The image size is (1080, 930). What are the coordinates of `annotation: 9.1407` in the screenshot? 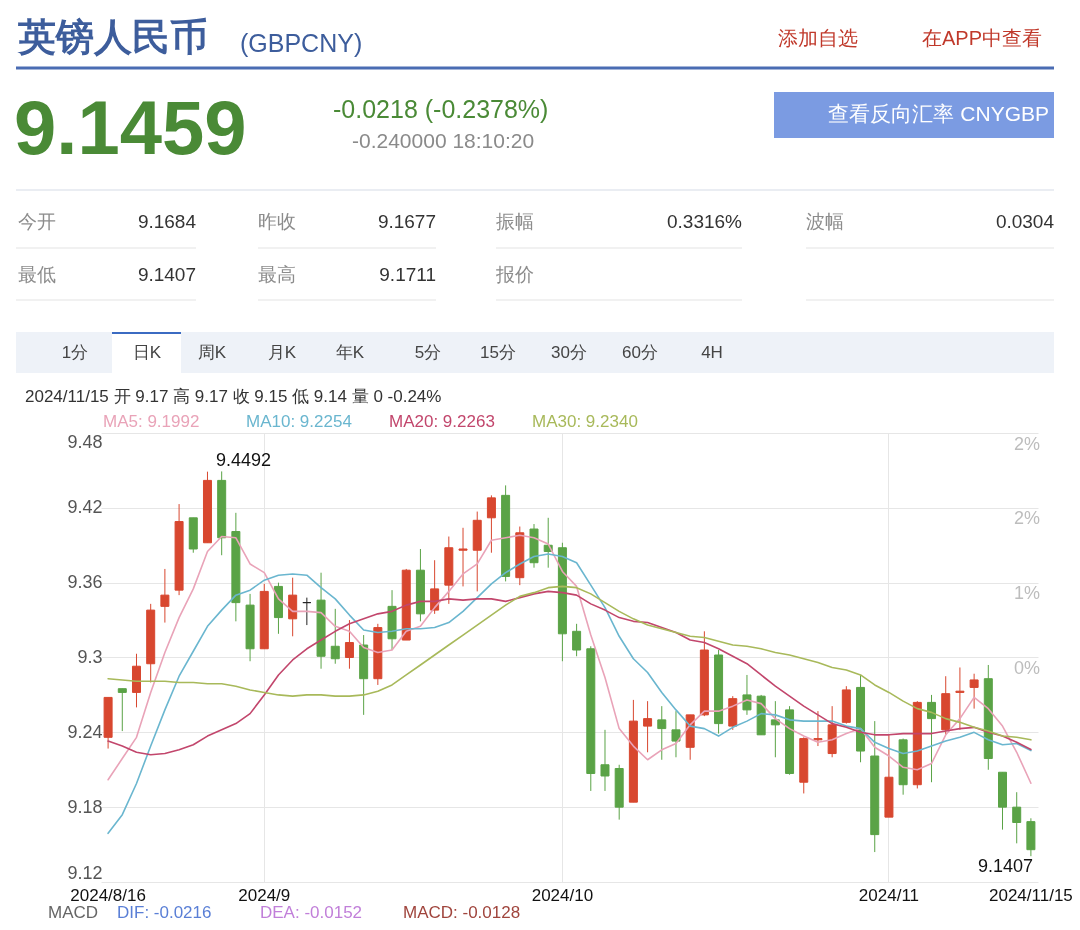 It's located at (1005, 866).